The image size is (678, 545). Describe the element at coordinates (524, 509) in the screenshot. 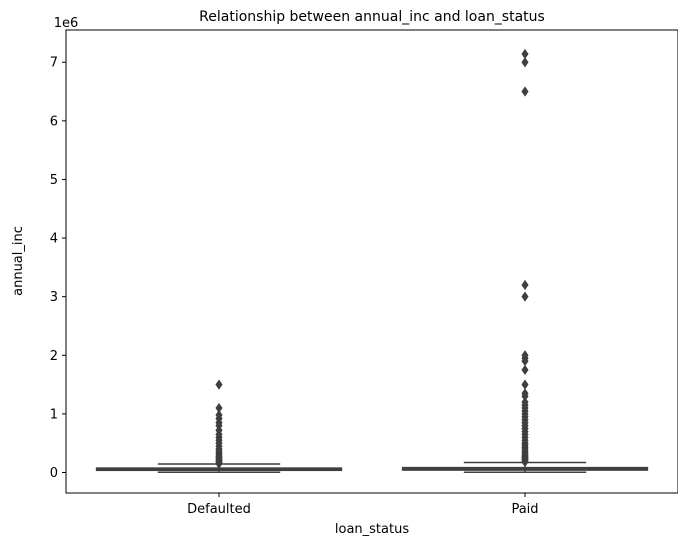

I see `x-tick-label: Paid` at that location.